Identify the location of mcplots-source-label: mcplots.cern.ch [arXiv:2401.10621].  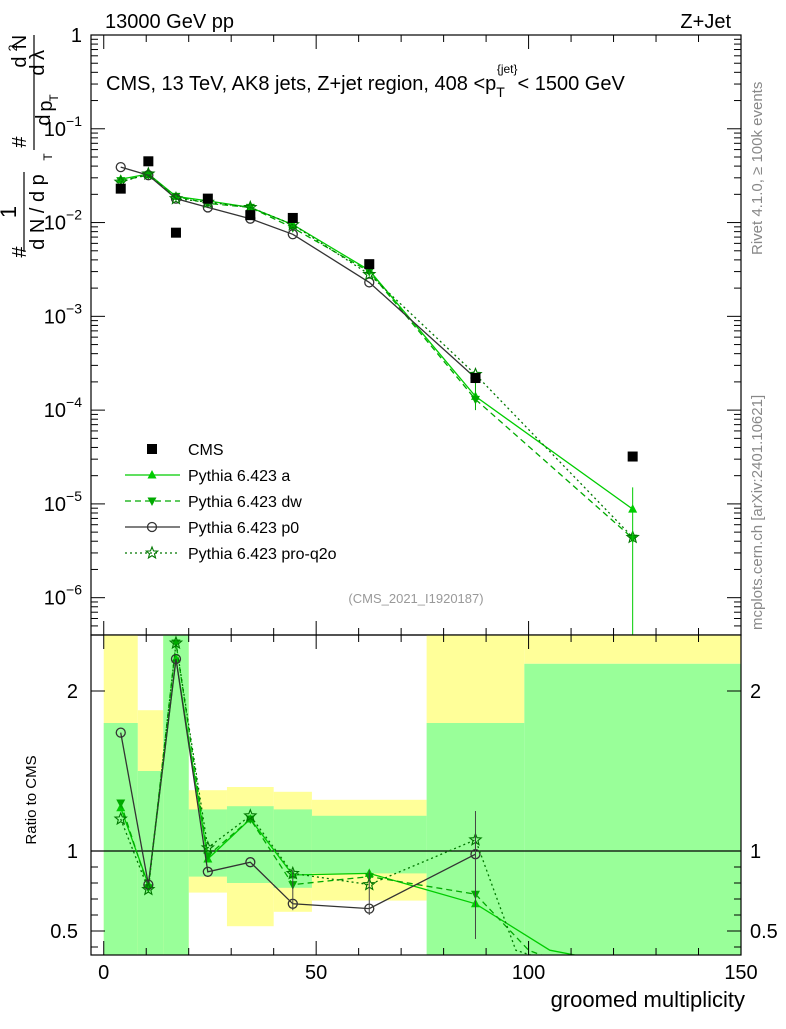
(757, 512).